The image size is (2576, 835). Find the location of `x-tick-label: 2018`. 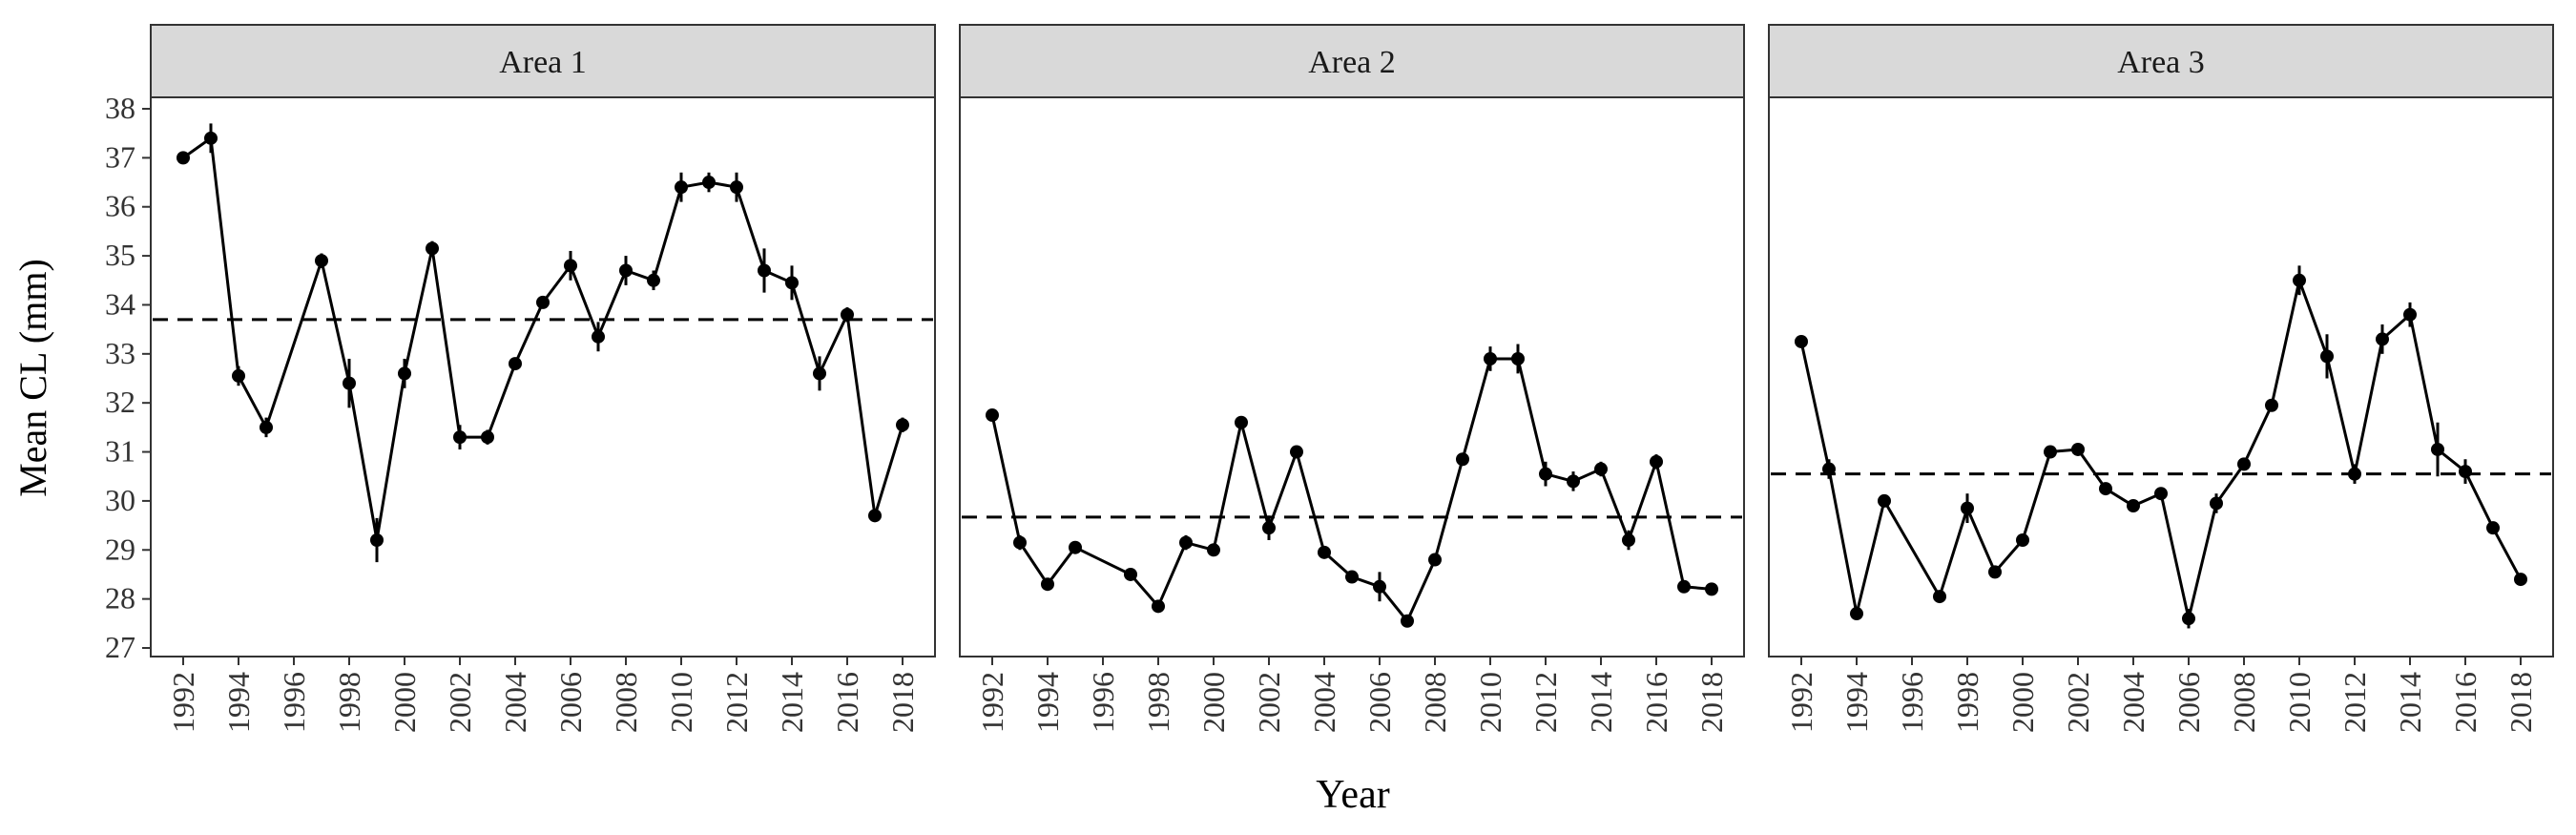

x-tick-label: 2018 is located at coordinates (902, 702).